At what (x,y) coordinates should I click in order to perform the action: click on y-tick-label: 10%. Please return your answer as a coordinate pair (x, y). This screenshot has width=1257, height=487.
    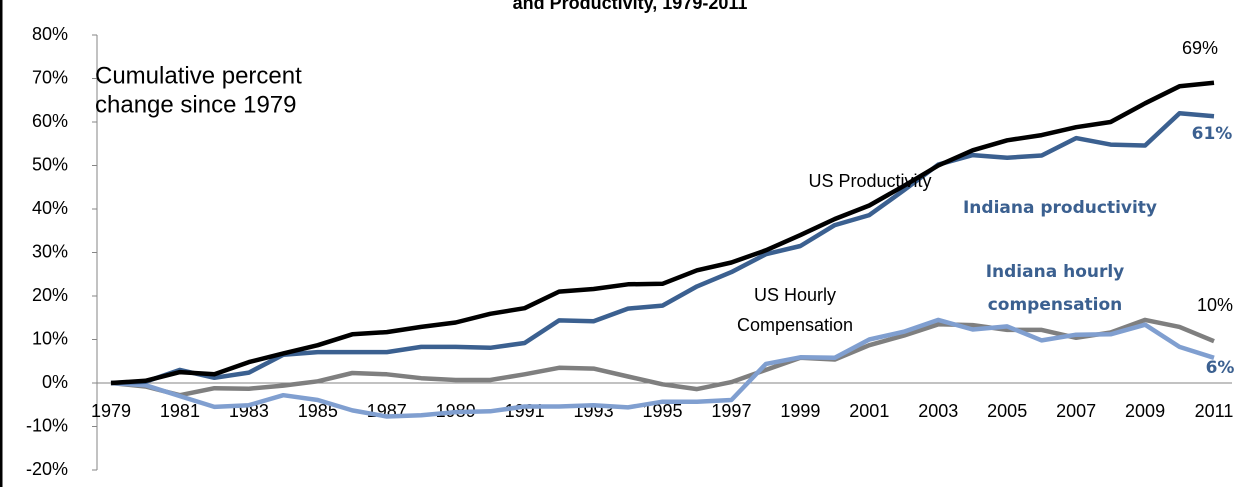
    Looking at the image, I should click on (50, 338).